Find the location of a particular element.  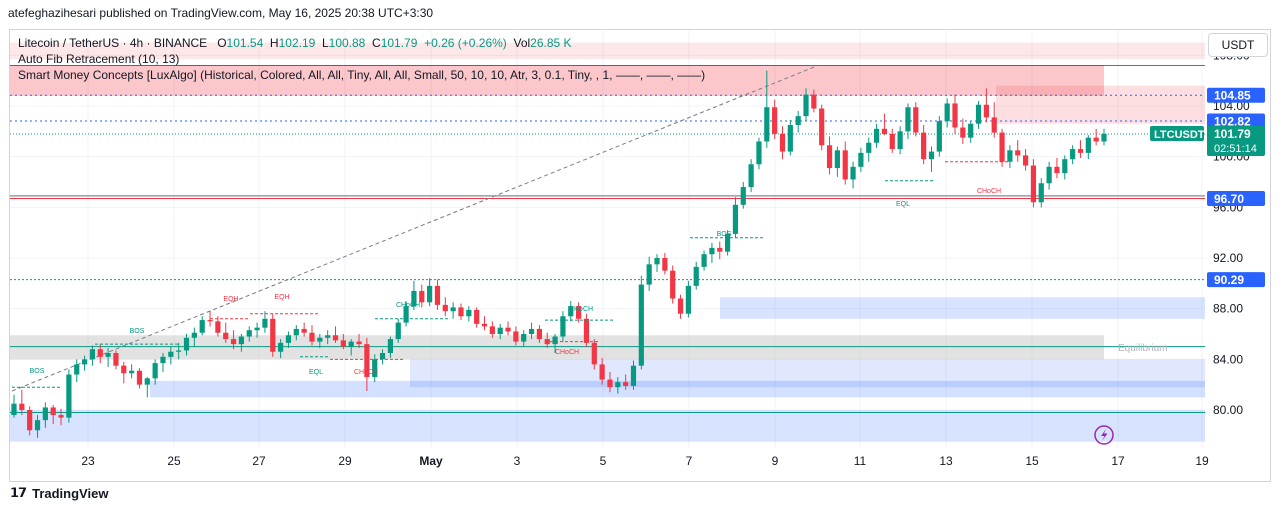

price-badge-label: 96.70 is located at coordinates (1229, 199).